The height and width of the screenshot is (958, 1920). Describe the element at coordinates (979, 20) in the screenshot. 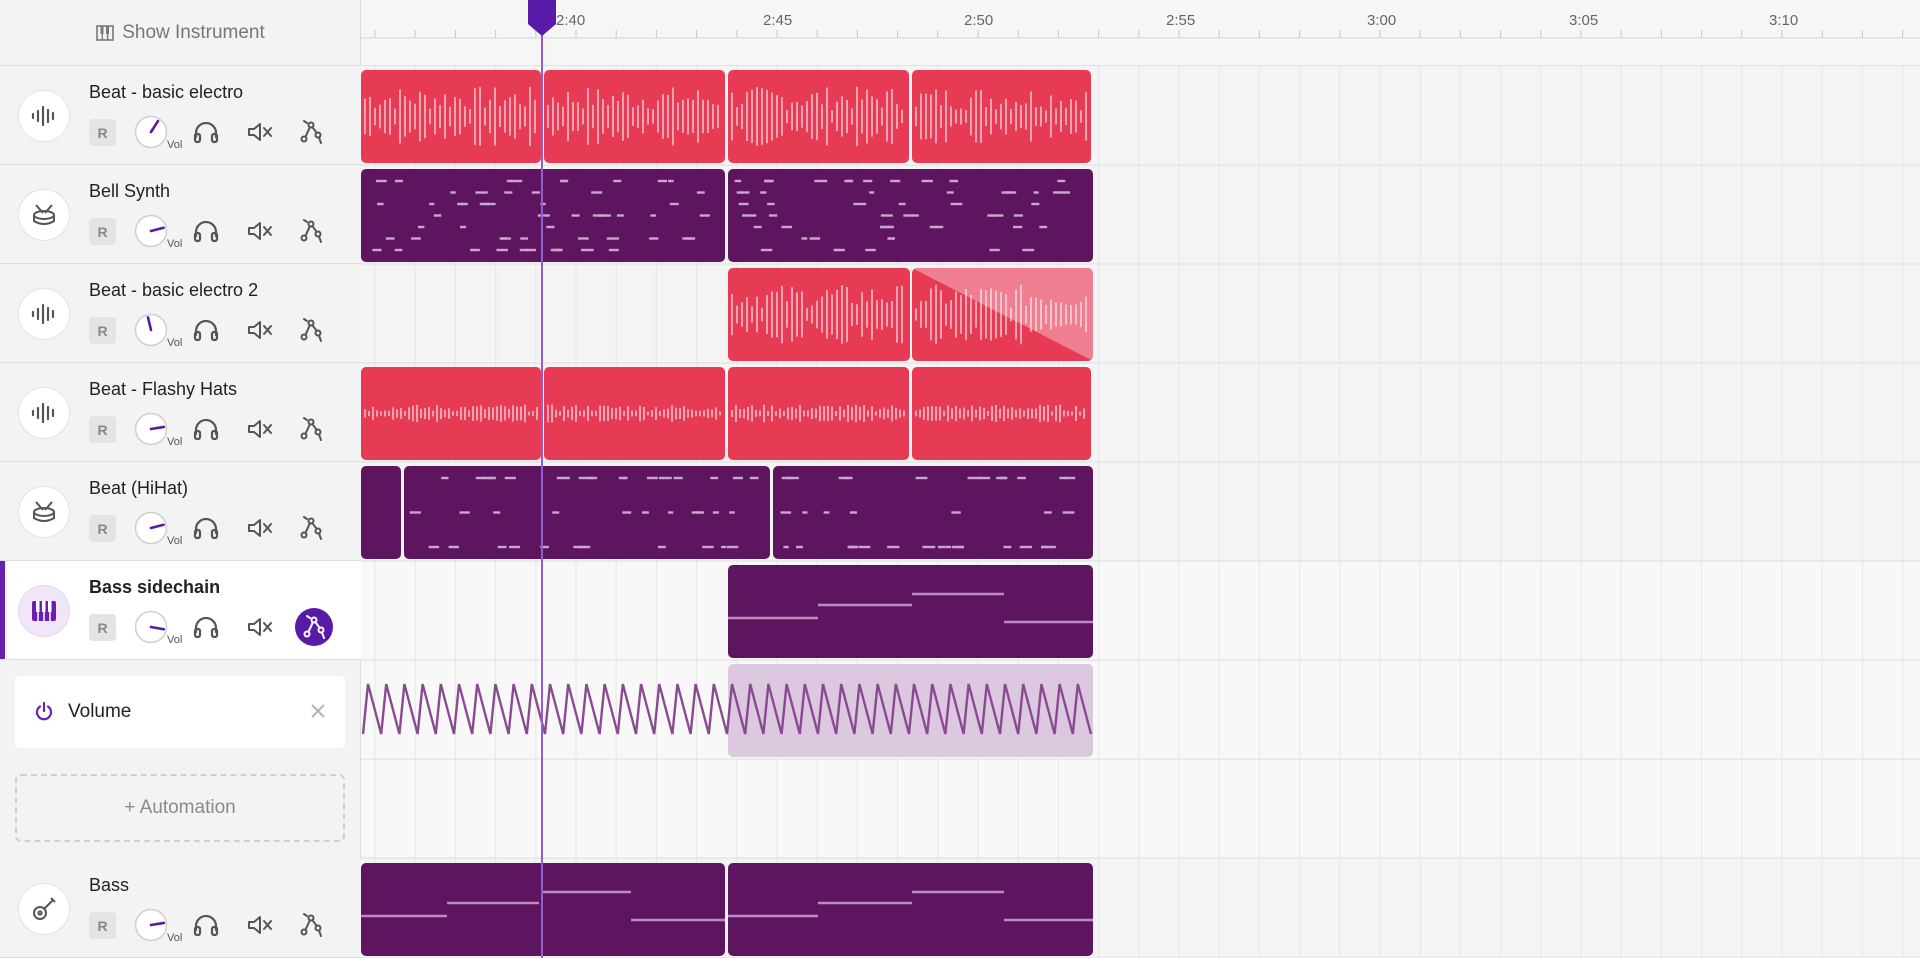

I see `ruler-tick-label: 2:50` at that location.